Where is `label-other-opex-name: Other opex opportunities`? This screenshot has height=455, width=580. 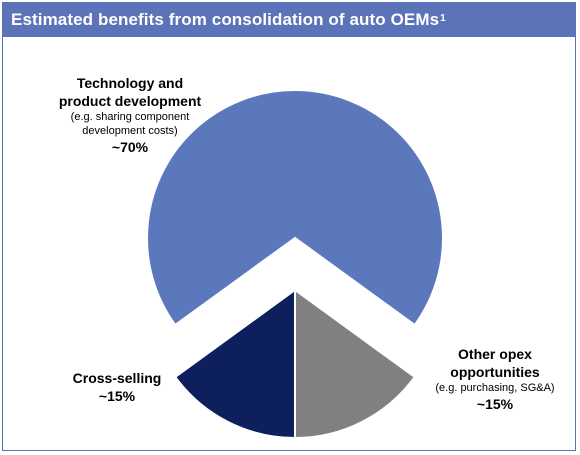 label-other-opex-name: Other opex opportunities is located at coordinates (495, 363).